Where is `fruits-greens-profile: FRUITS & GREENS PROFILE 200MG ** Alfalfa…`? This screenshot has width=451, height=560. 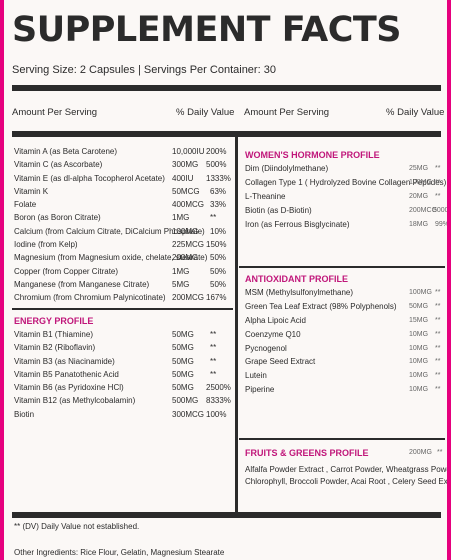 fruits-greens-profile: FRUITS & GREENS PROFILE 200MG ** Alfalfa… is located at coordinates (346, 467).